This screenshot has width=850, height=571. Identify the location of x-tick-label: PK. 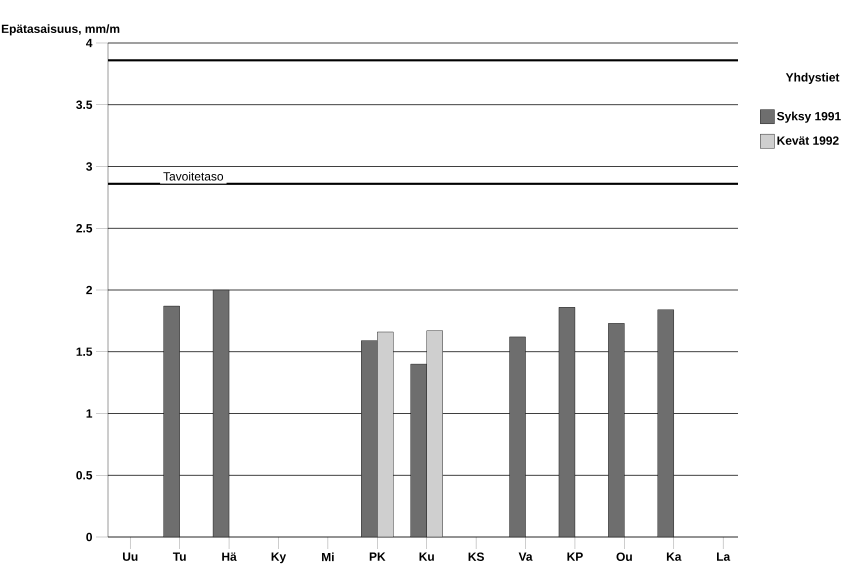
(378, 556).